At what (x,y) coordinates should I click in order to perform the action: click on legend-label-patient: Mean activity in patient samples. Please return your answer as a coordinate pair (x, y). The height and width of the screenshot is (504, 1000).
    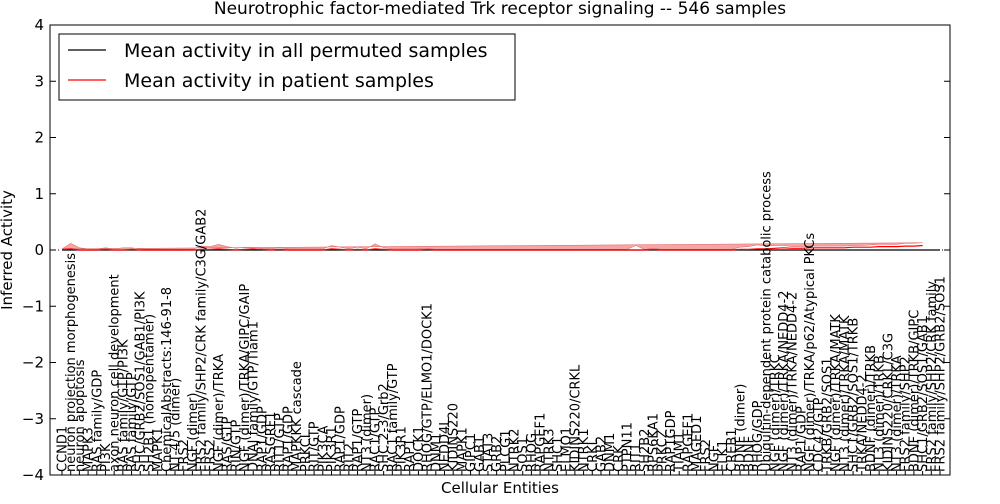
    Looking at the image, I should click on (279, 81).